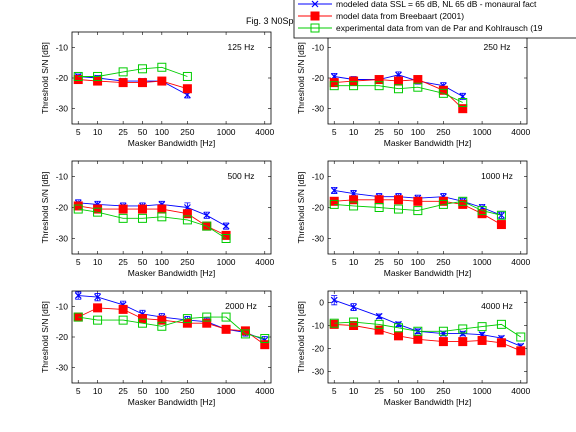 This screenshot has height=432, width=576. What do you see at coordinates (321, 303) in the screenshot?
I see `y-tick-label: 0` at bounding box center [321, 303].